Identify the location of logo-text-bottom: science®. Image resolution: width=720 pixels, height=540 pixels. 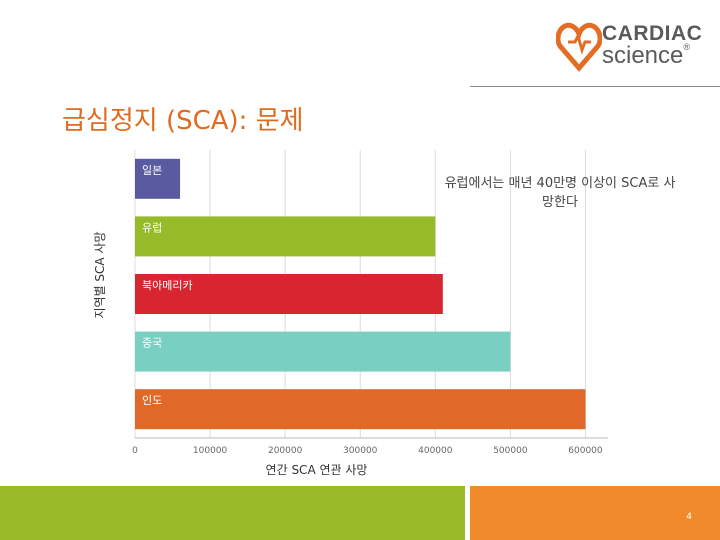
(646, 56).